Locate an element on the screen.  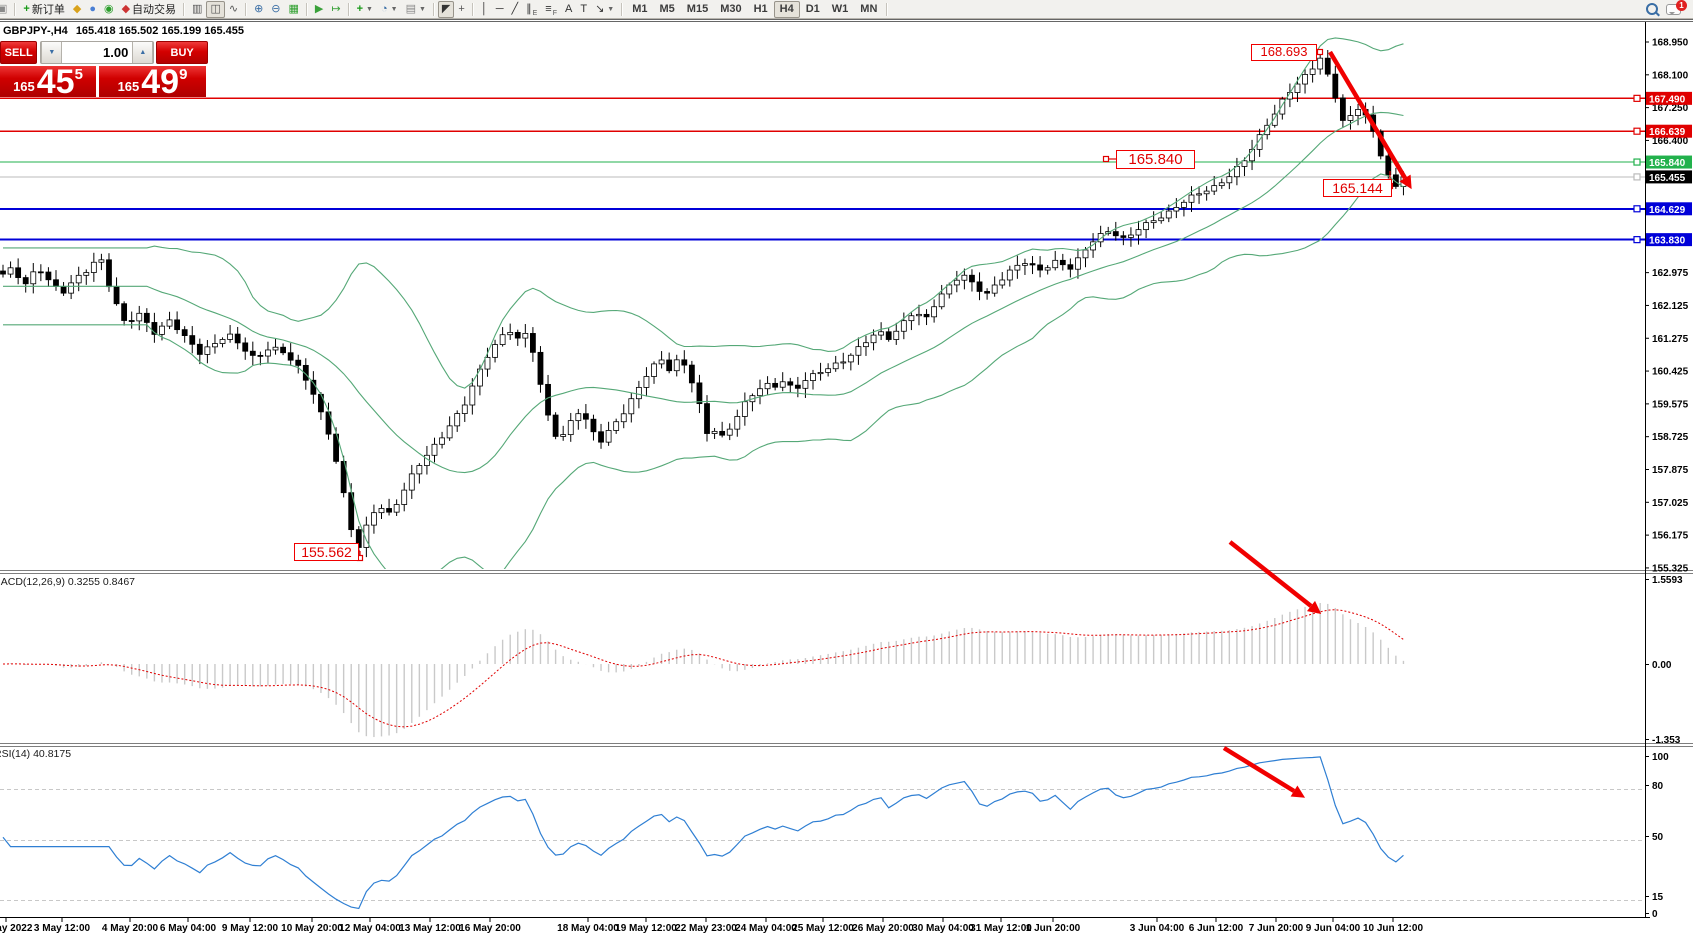
timeframe-button-w1: W1 is located at coordinates (840, 9).